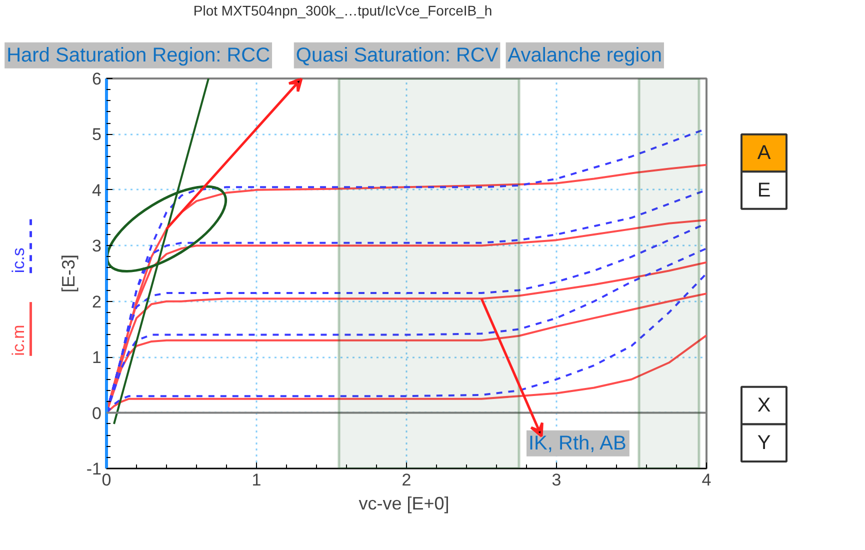  I want to click on y-tick-label: 0, so click(97, 413).